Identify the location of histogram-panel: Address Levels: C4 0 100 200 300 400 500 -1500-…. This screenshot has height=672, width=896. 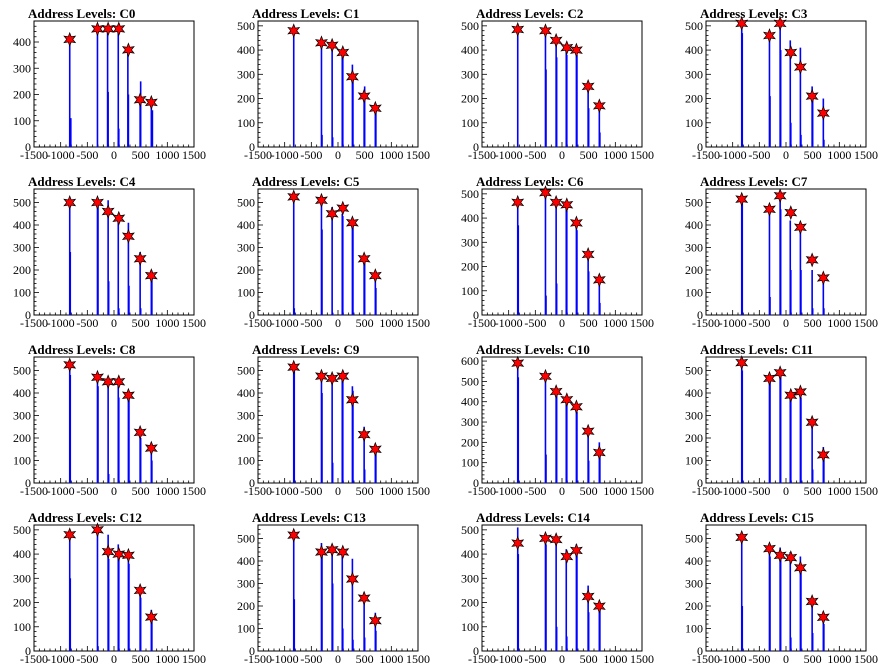
(112, 252).